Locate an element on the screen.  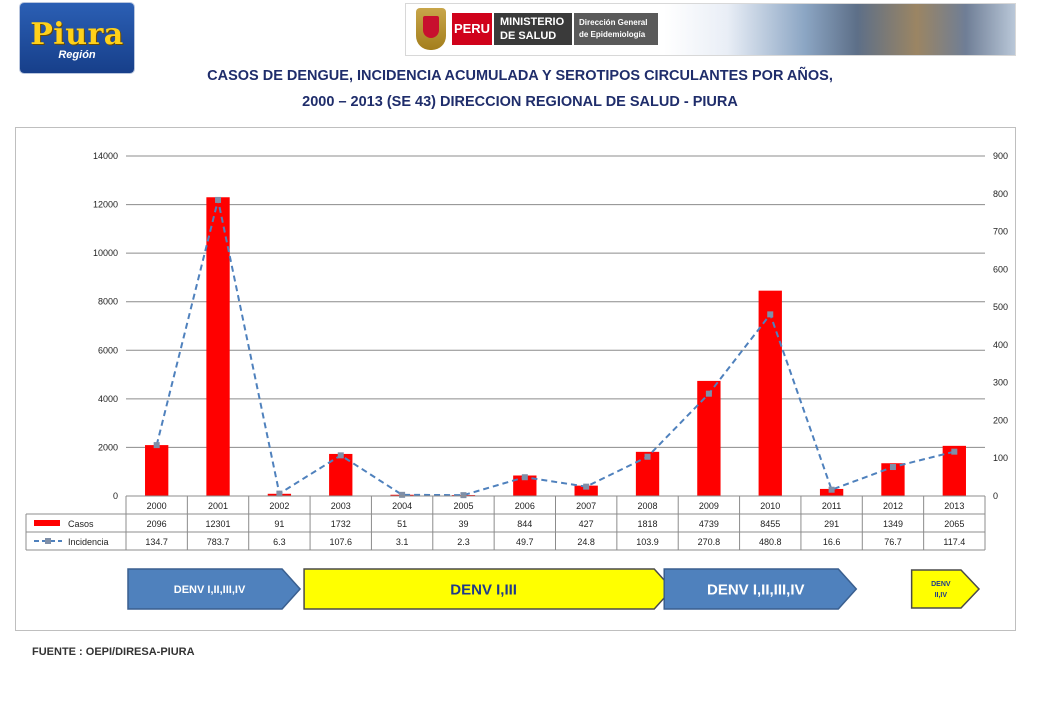
data-label-incidencia: 49.7 is located at coordinates (525, 542).